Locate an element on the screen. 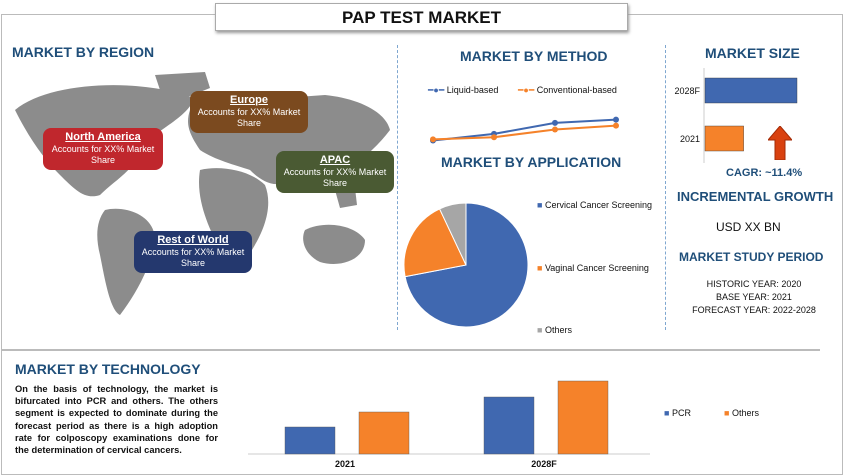  base-year: BASE YEAR: 2021 is located at coordinates (754, 297).